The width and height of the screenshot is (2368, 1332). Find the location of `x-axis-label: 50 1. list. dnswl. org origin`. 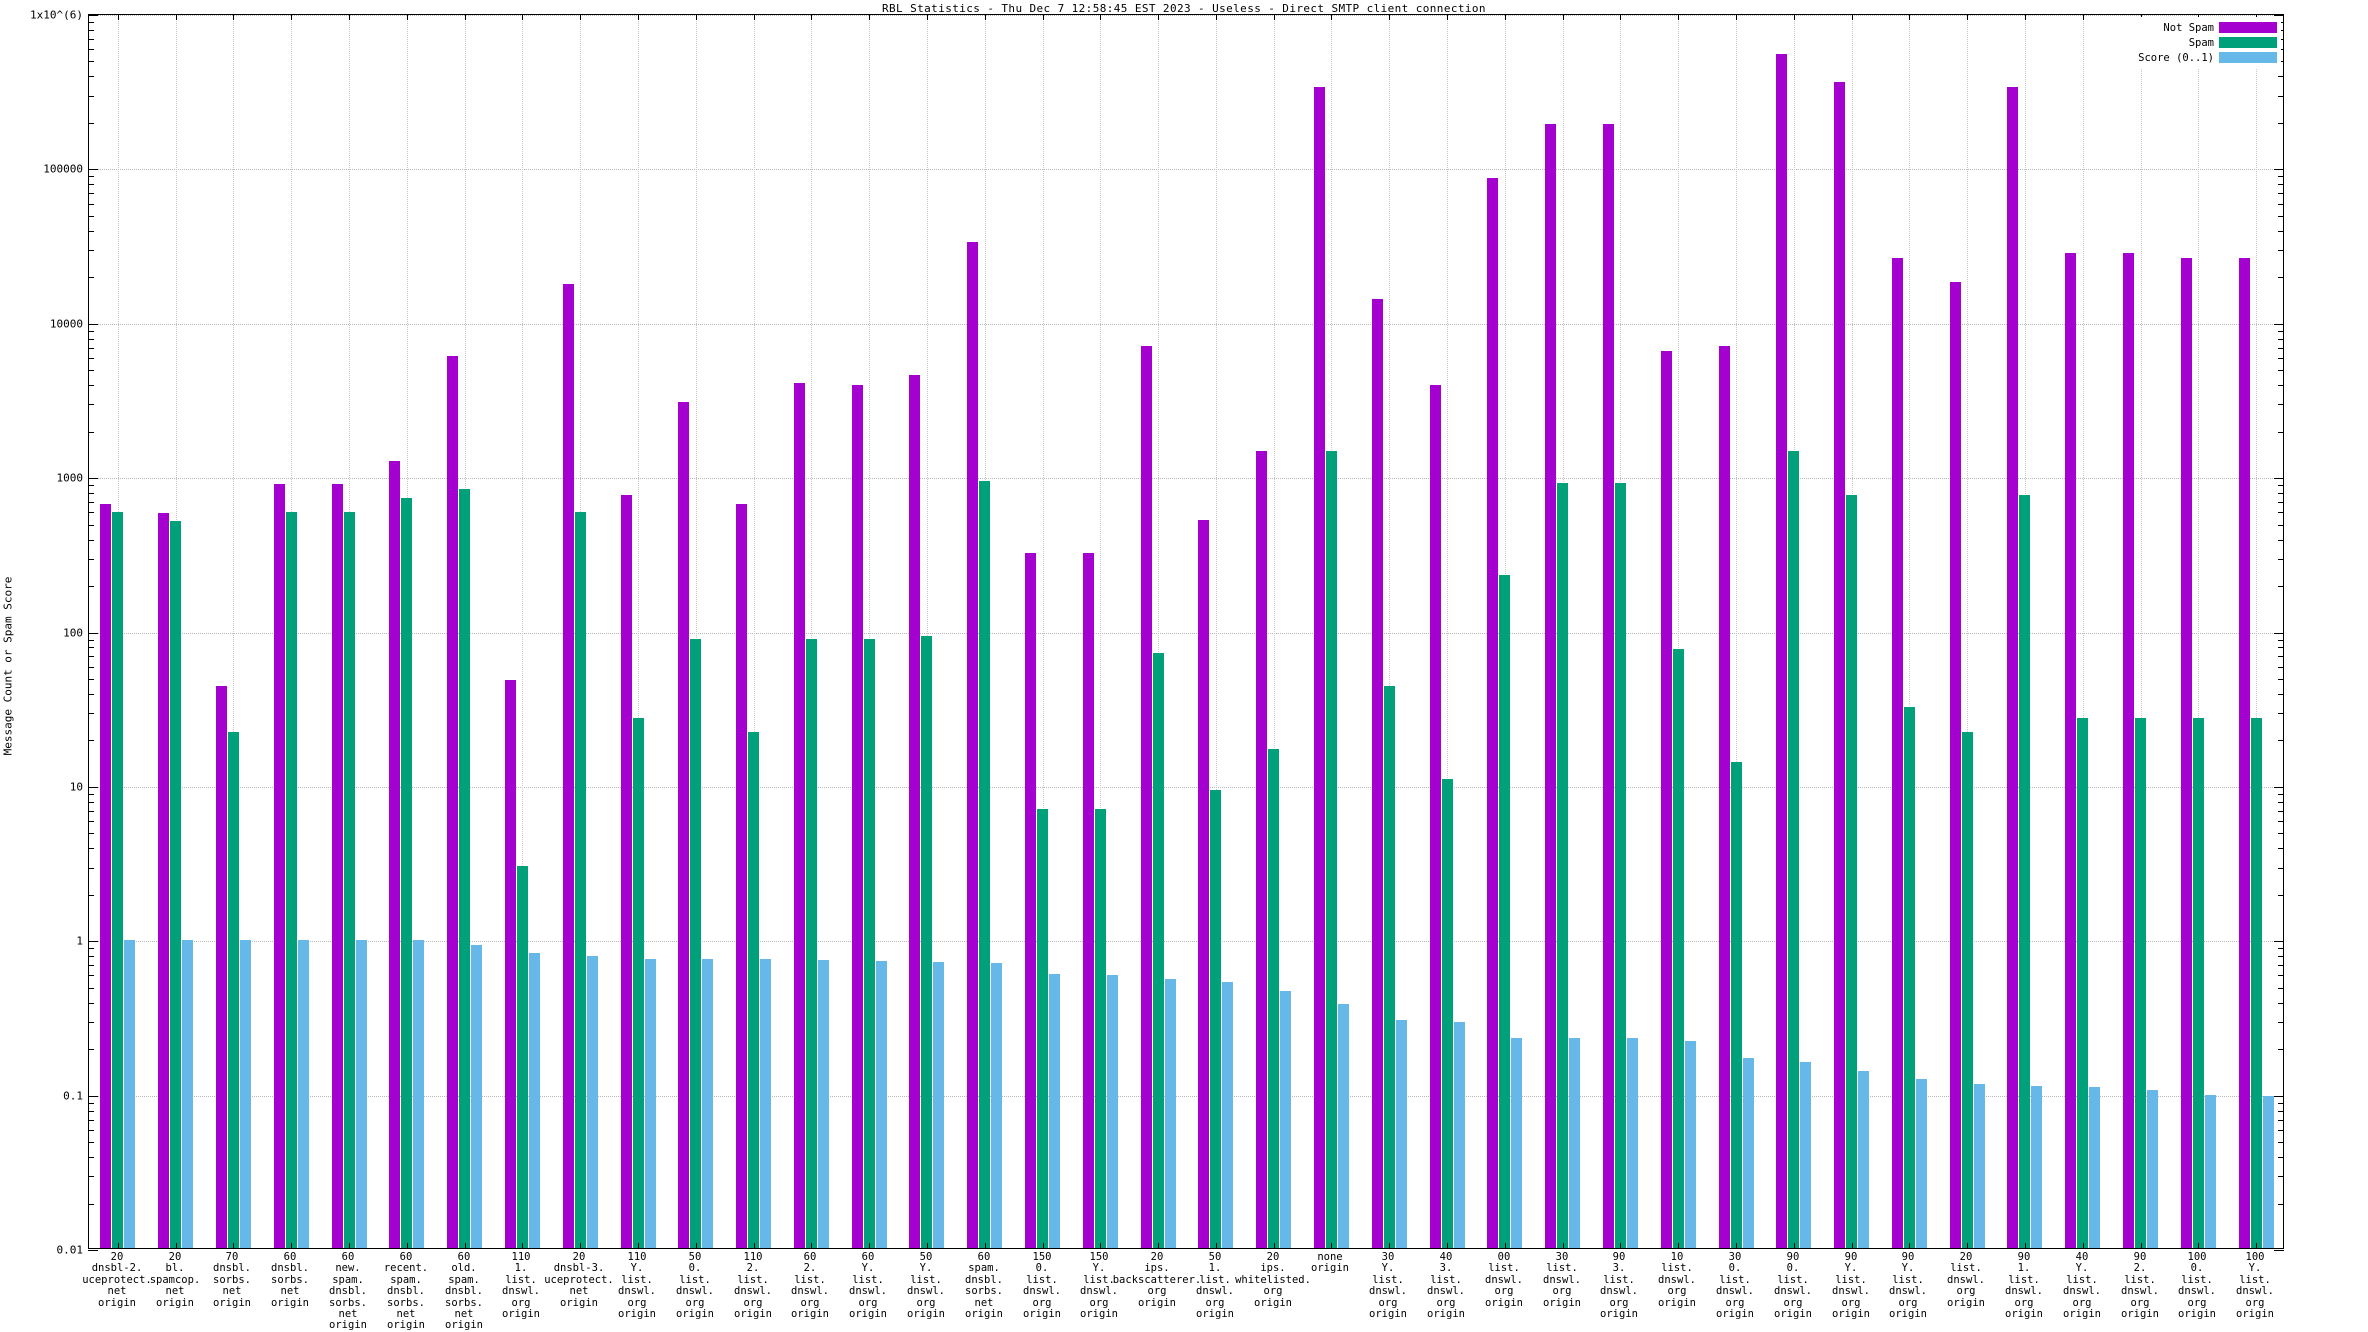

x-axis-label: 50 1. list. dnswl. org origin is located at coordinates (1215, 1286).